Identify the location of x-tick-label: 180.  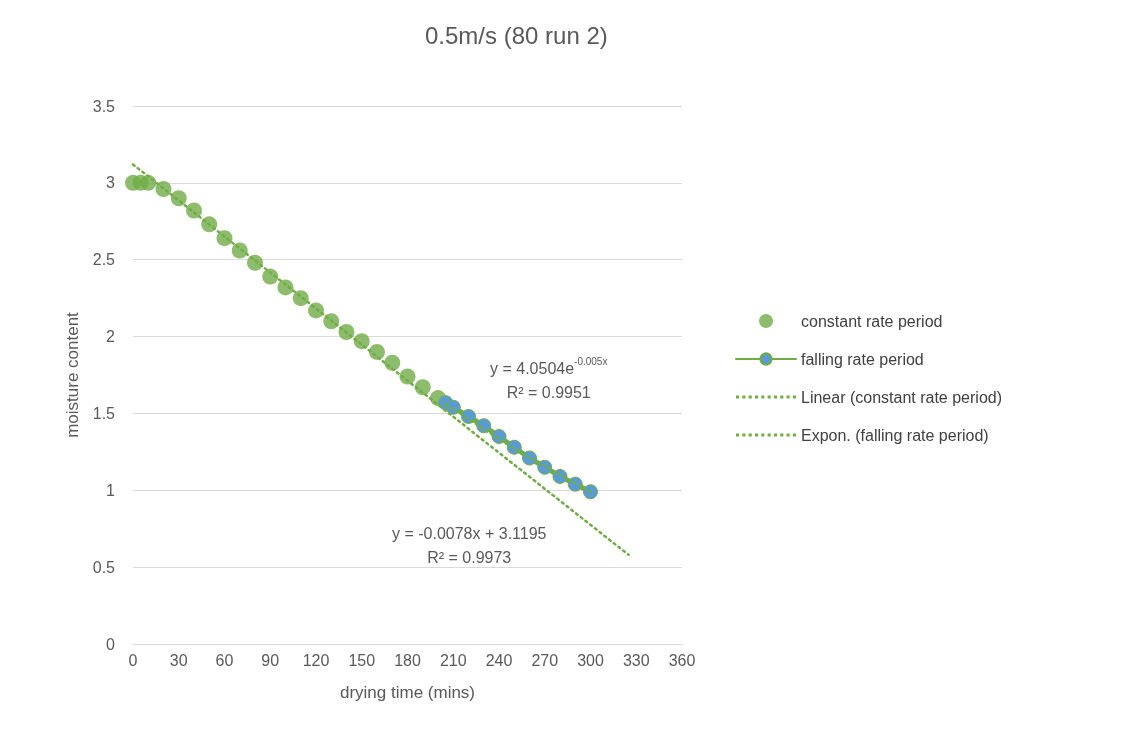
(407, 660).